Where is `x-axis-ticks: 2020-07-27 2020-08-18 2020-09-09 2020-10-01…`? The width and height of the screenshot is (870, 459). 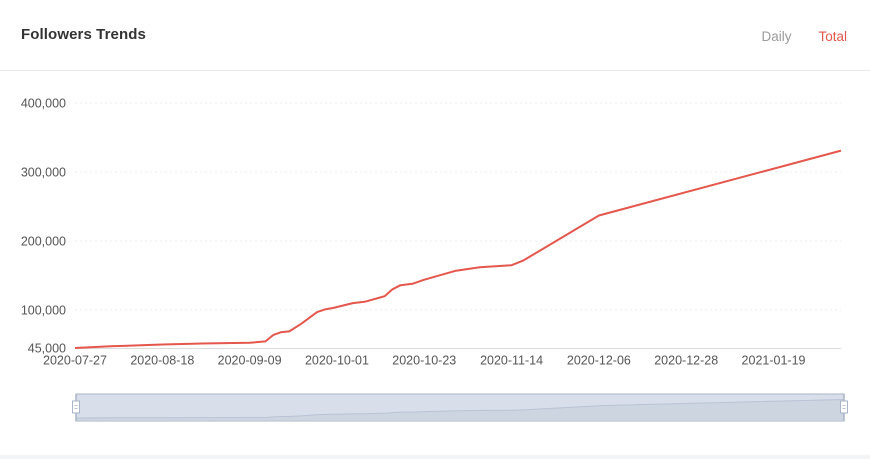 x-axis-ticks: 2020-07-27 2020-08-18 2020-09-09 2020-10-01… is located at coordinates (424, 361).